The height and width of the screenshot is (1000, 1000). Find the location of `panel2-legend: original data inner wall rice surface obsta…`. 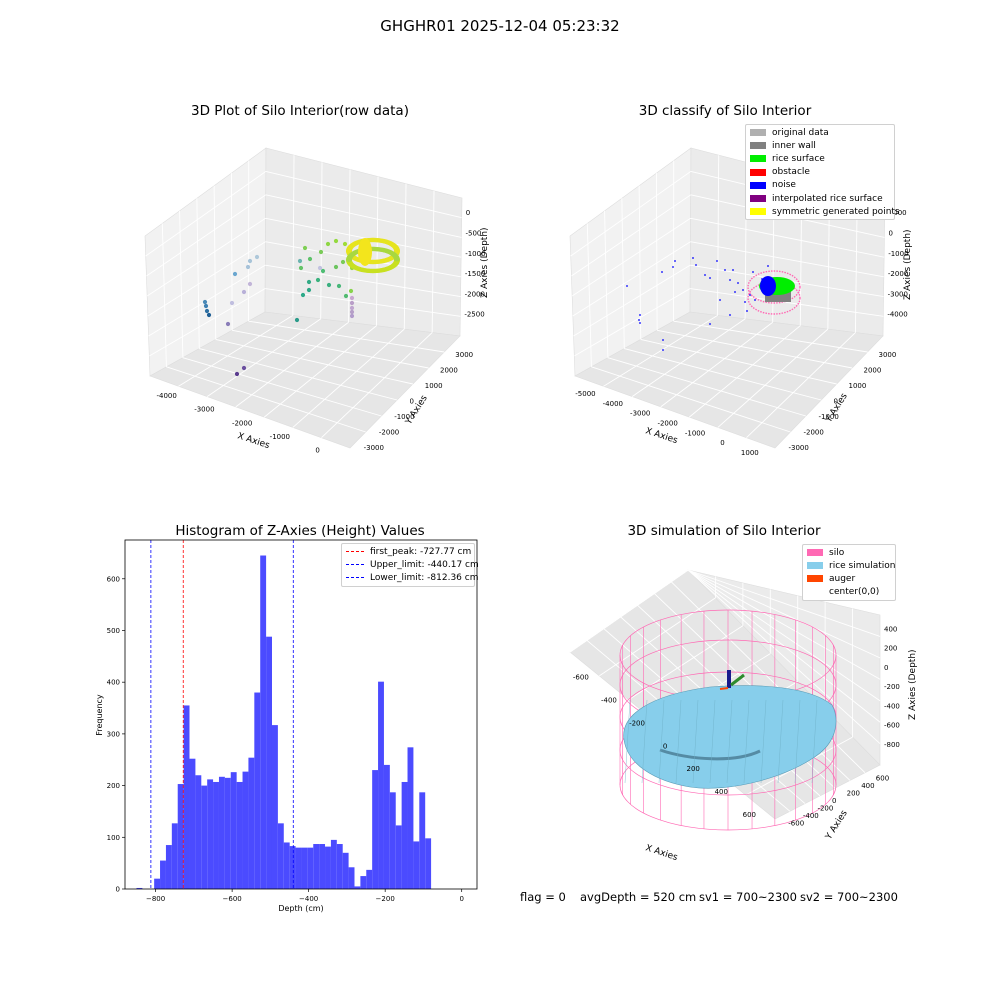

panel2-legend: original data inner wall rice surface obsta… is located at coordinates (822, 172).